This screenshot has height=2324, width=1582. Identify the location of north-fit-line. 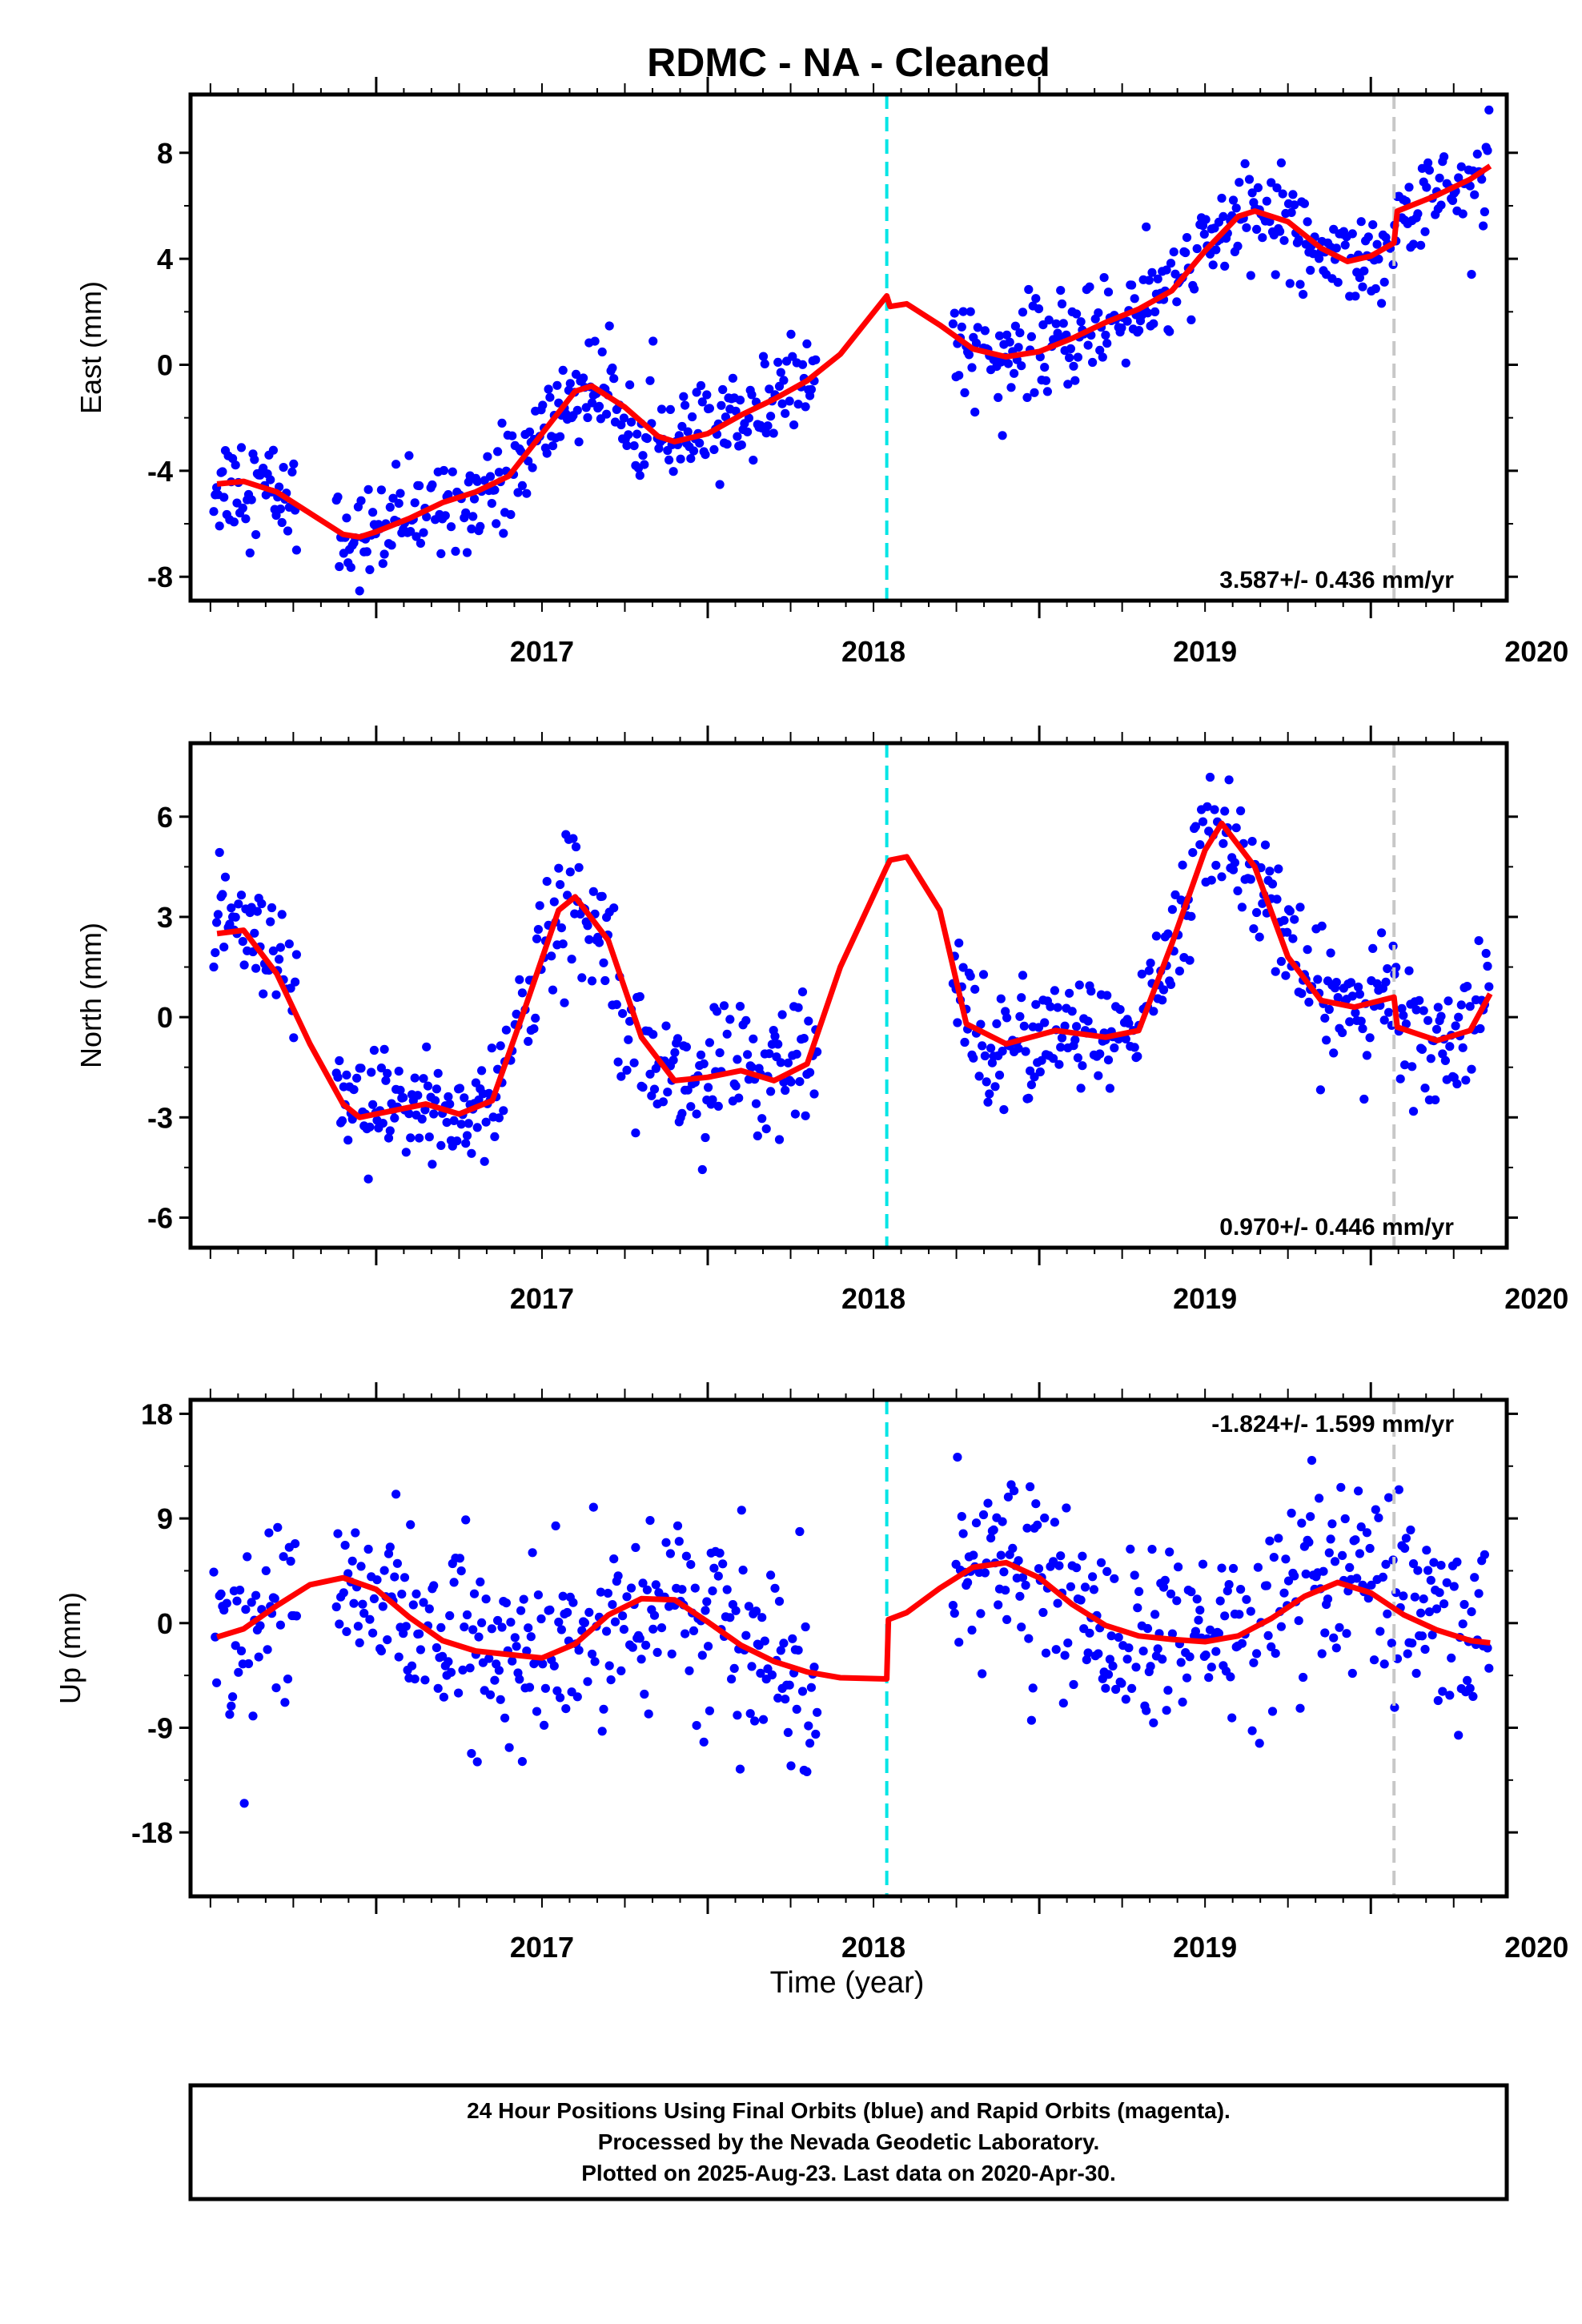
(854, 970).